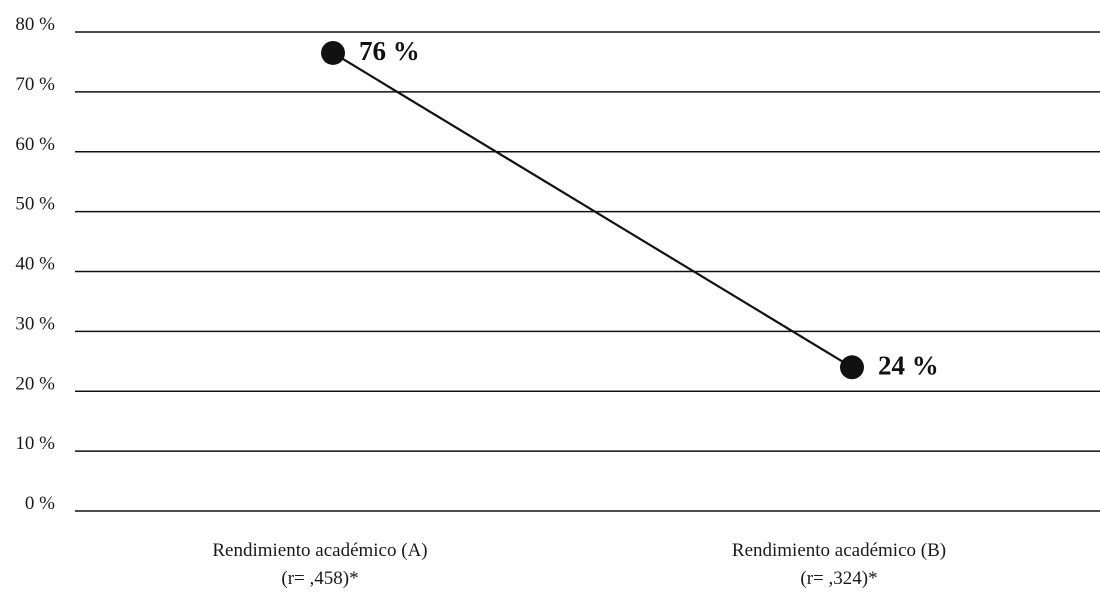 This screenshot has height=592, width=1100. What do you see at coordinates (35, 24) in the screenshot?
I see `y-tick-label: 80 %` at bounding box center [35, 24].